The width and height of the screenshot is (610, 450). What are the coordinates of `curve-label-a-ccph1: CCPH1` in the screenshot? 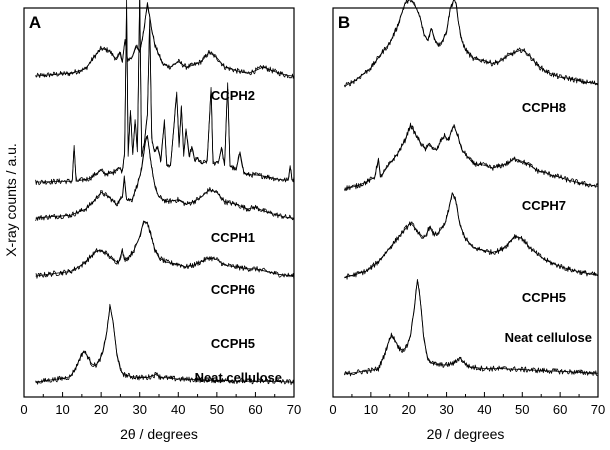 It's located at (233, 237).